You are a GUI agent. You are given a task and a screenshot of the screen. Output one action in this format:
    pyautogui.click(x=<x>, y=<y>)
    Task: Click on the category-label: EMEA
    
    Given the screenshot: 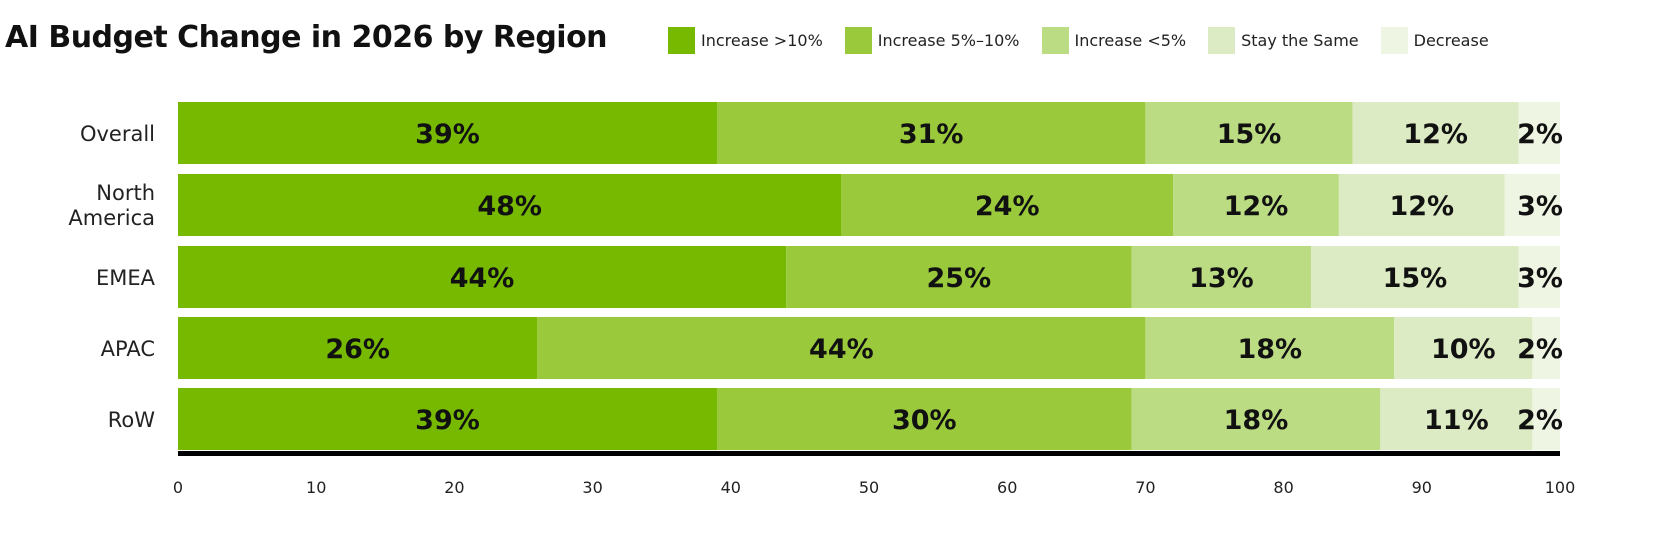 What is the action you would take?
    pyautogui.click(x=126, y=278)
    